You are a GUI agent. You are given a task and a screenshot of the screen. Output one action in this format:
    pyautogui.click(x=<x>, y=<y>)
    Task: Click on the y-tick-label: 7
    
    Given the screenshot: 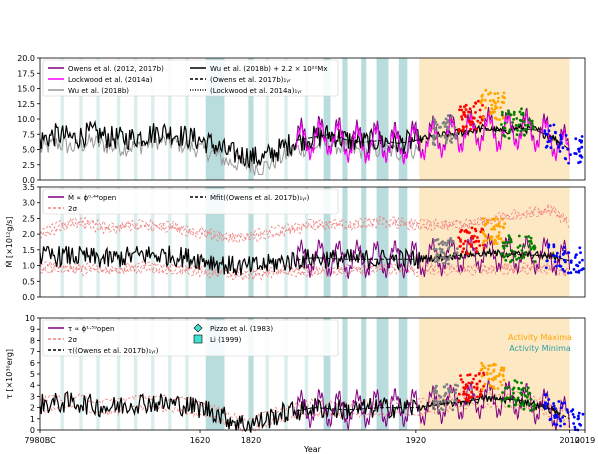 What is the action you would take?
    pyautogui.click(x=32, y=352)
    